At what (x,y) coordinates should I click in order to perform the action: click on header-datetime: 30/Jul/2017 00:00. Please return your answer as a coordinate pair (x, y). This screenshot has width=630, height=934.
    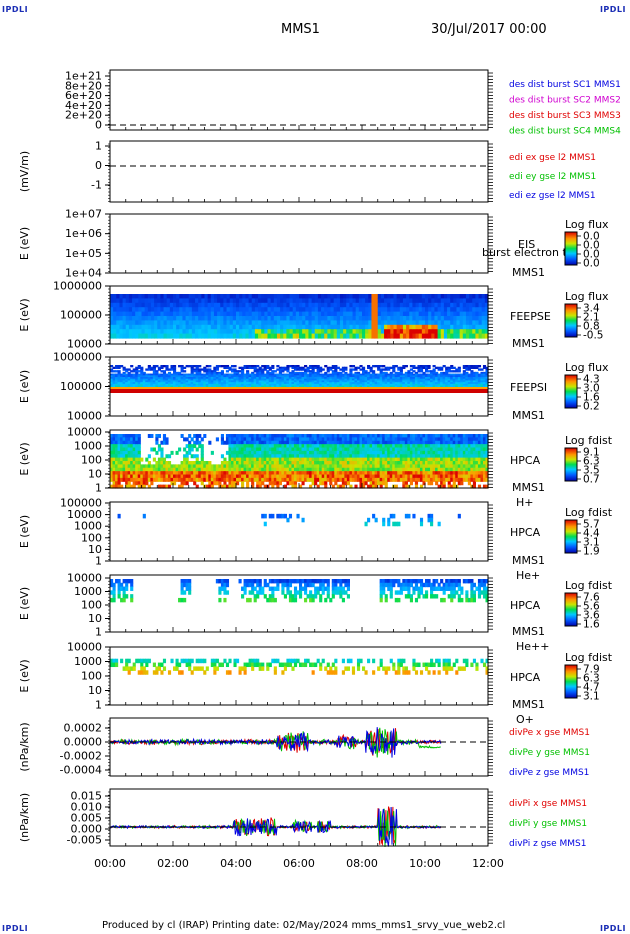
    Looking at the image, I should click on (489, 29).